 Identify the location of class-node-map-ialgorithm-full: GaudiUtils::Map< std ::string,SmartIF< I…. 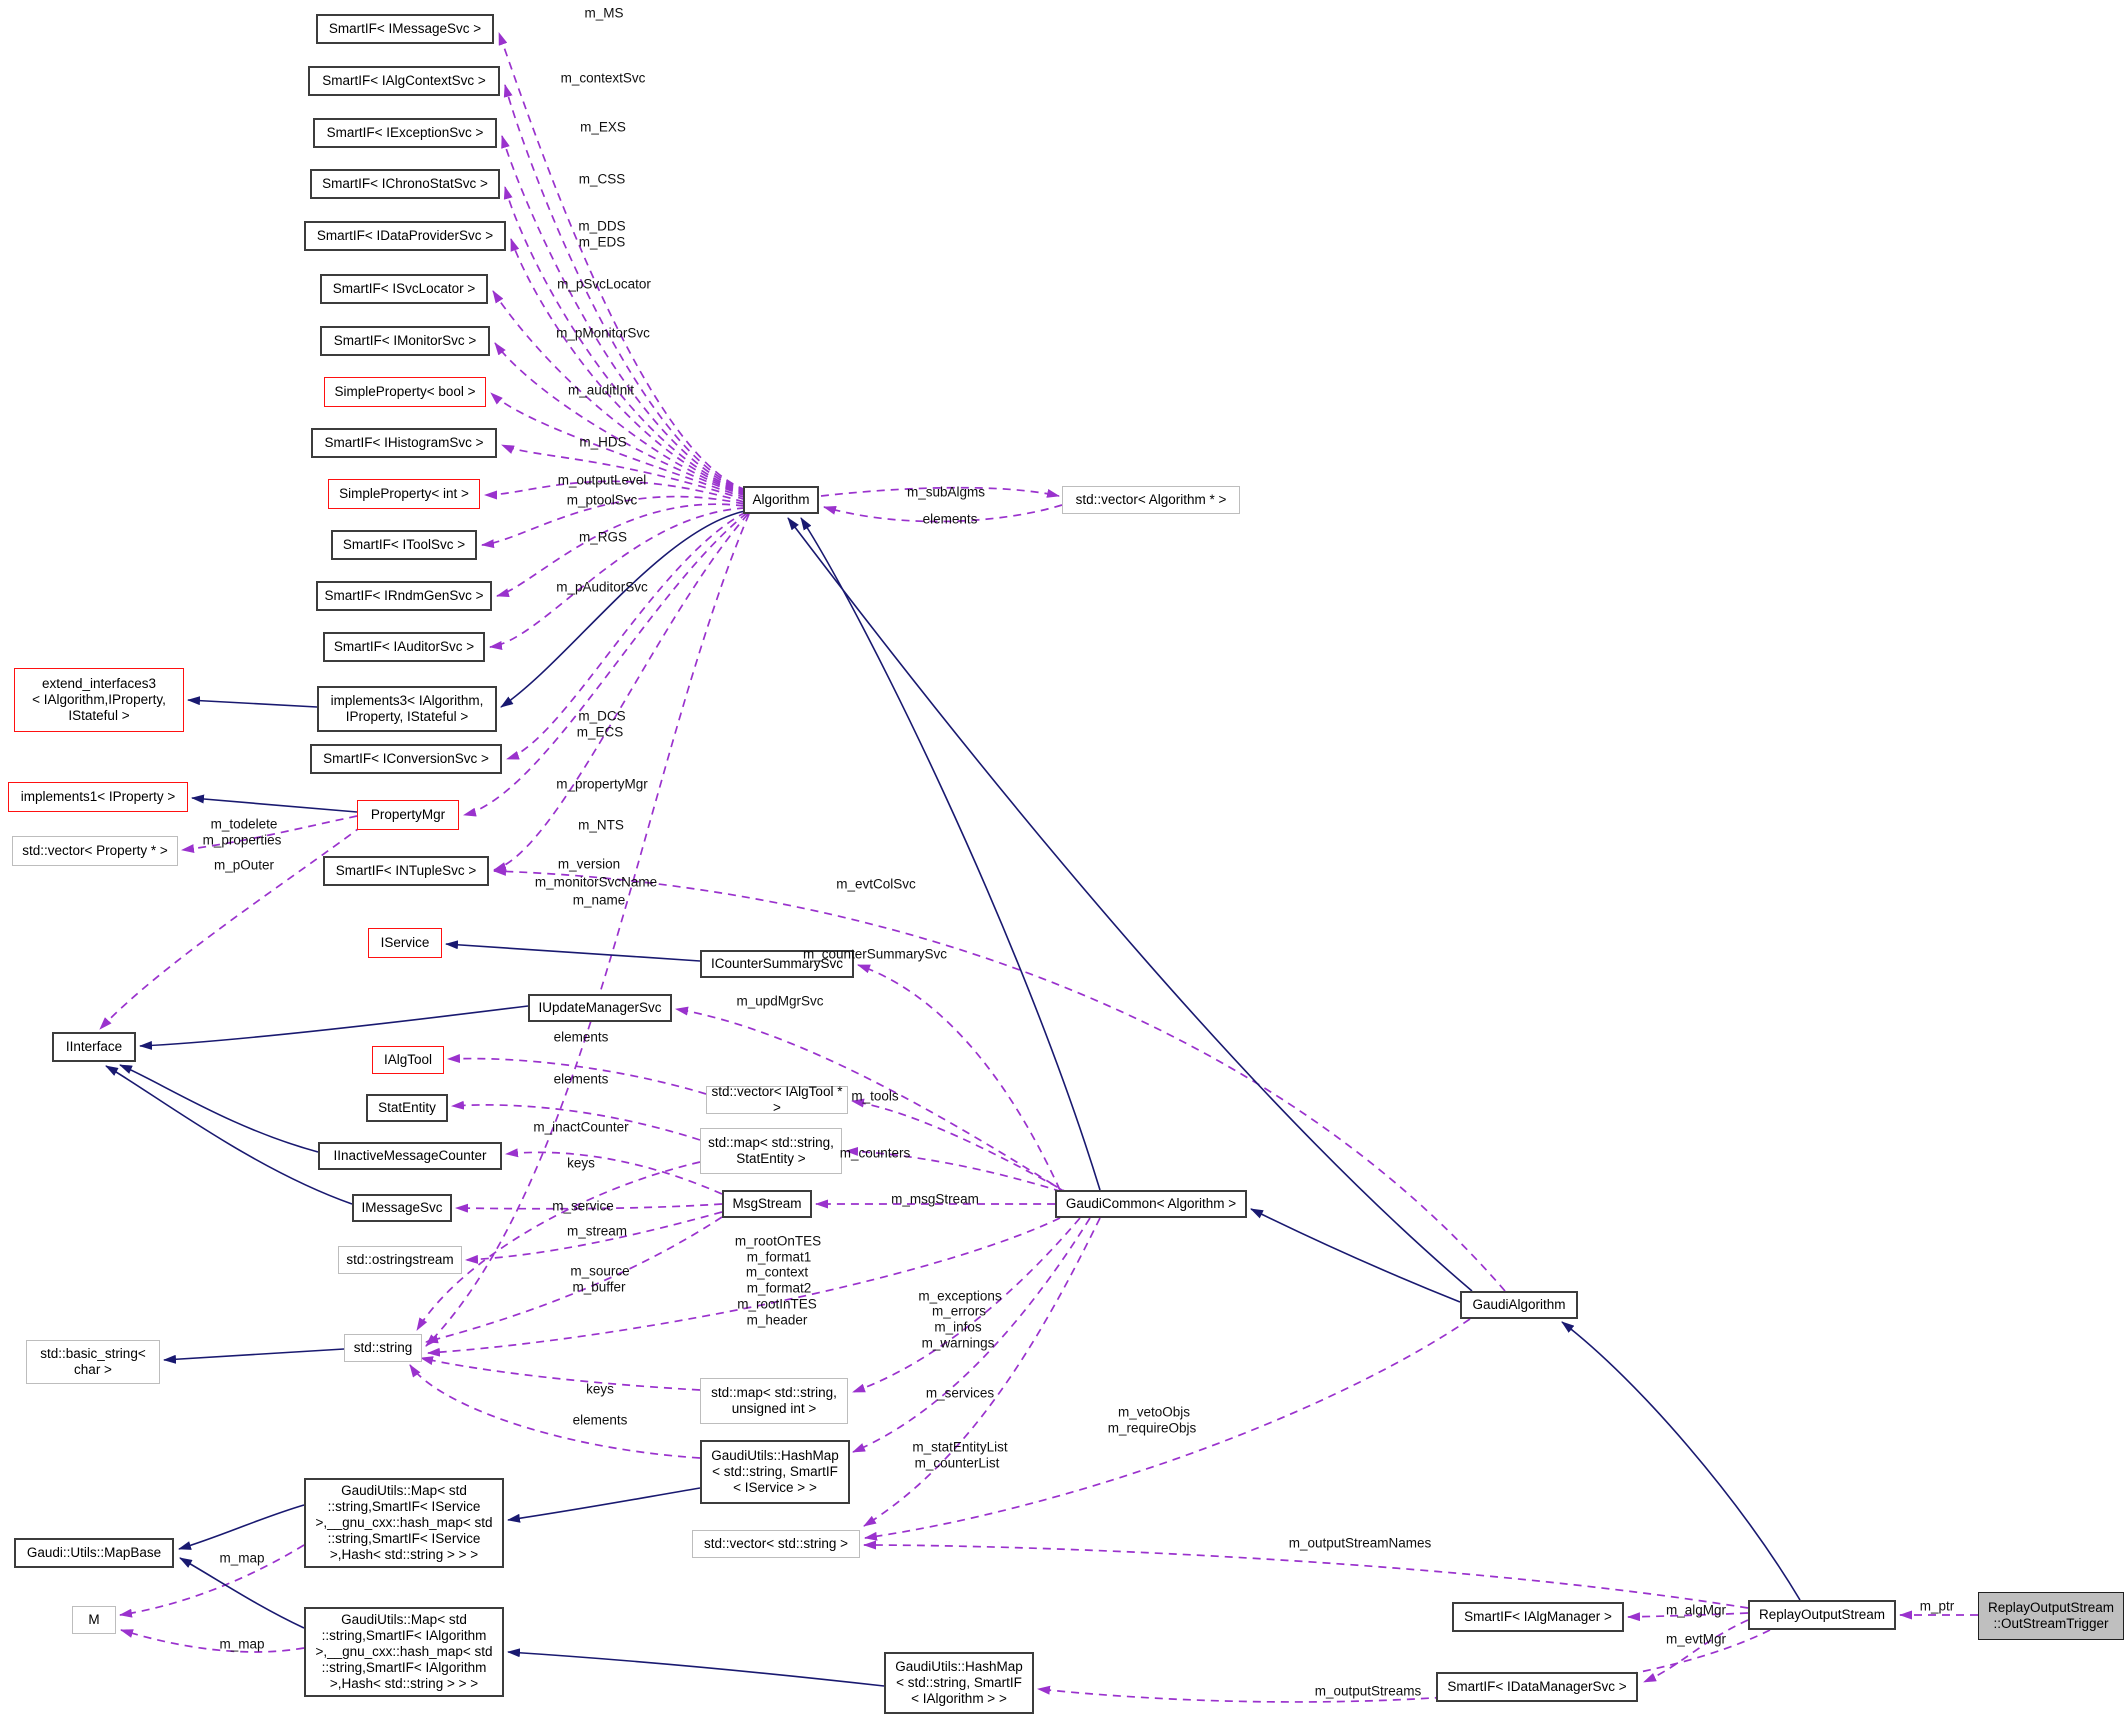
(404, 1652).